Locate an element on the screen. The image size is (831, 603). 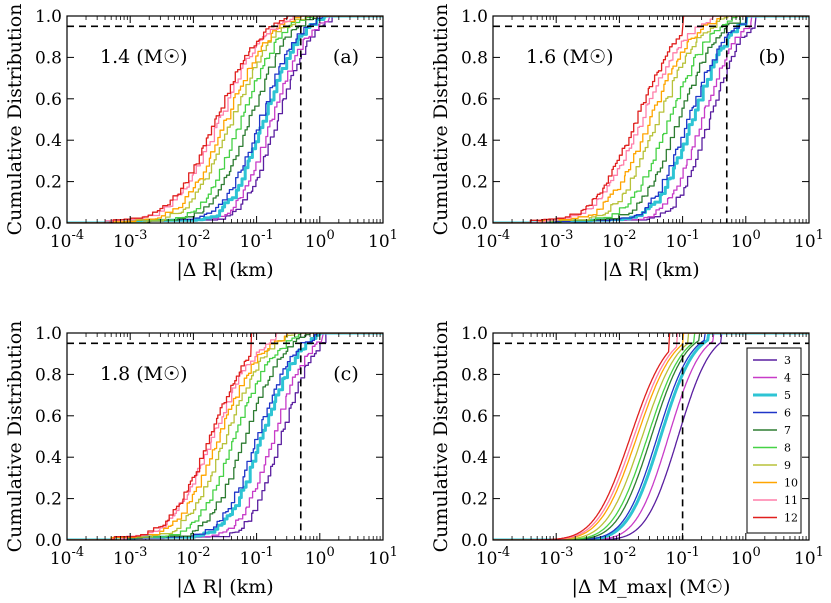
legend-label-6: 6 is located at coordinates (787, 413).